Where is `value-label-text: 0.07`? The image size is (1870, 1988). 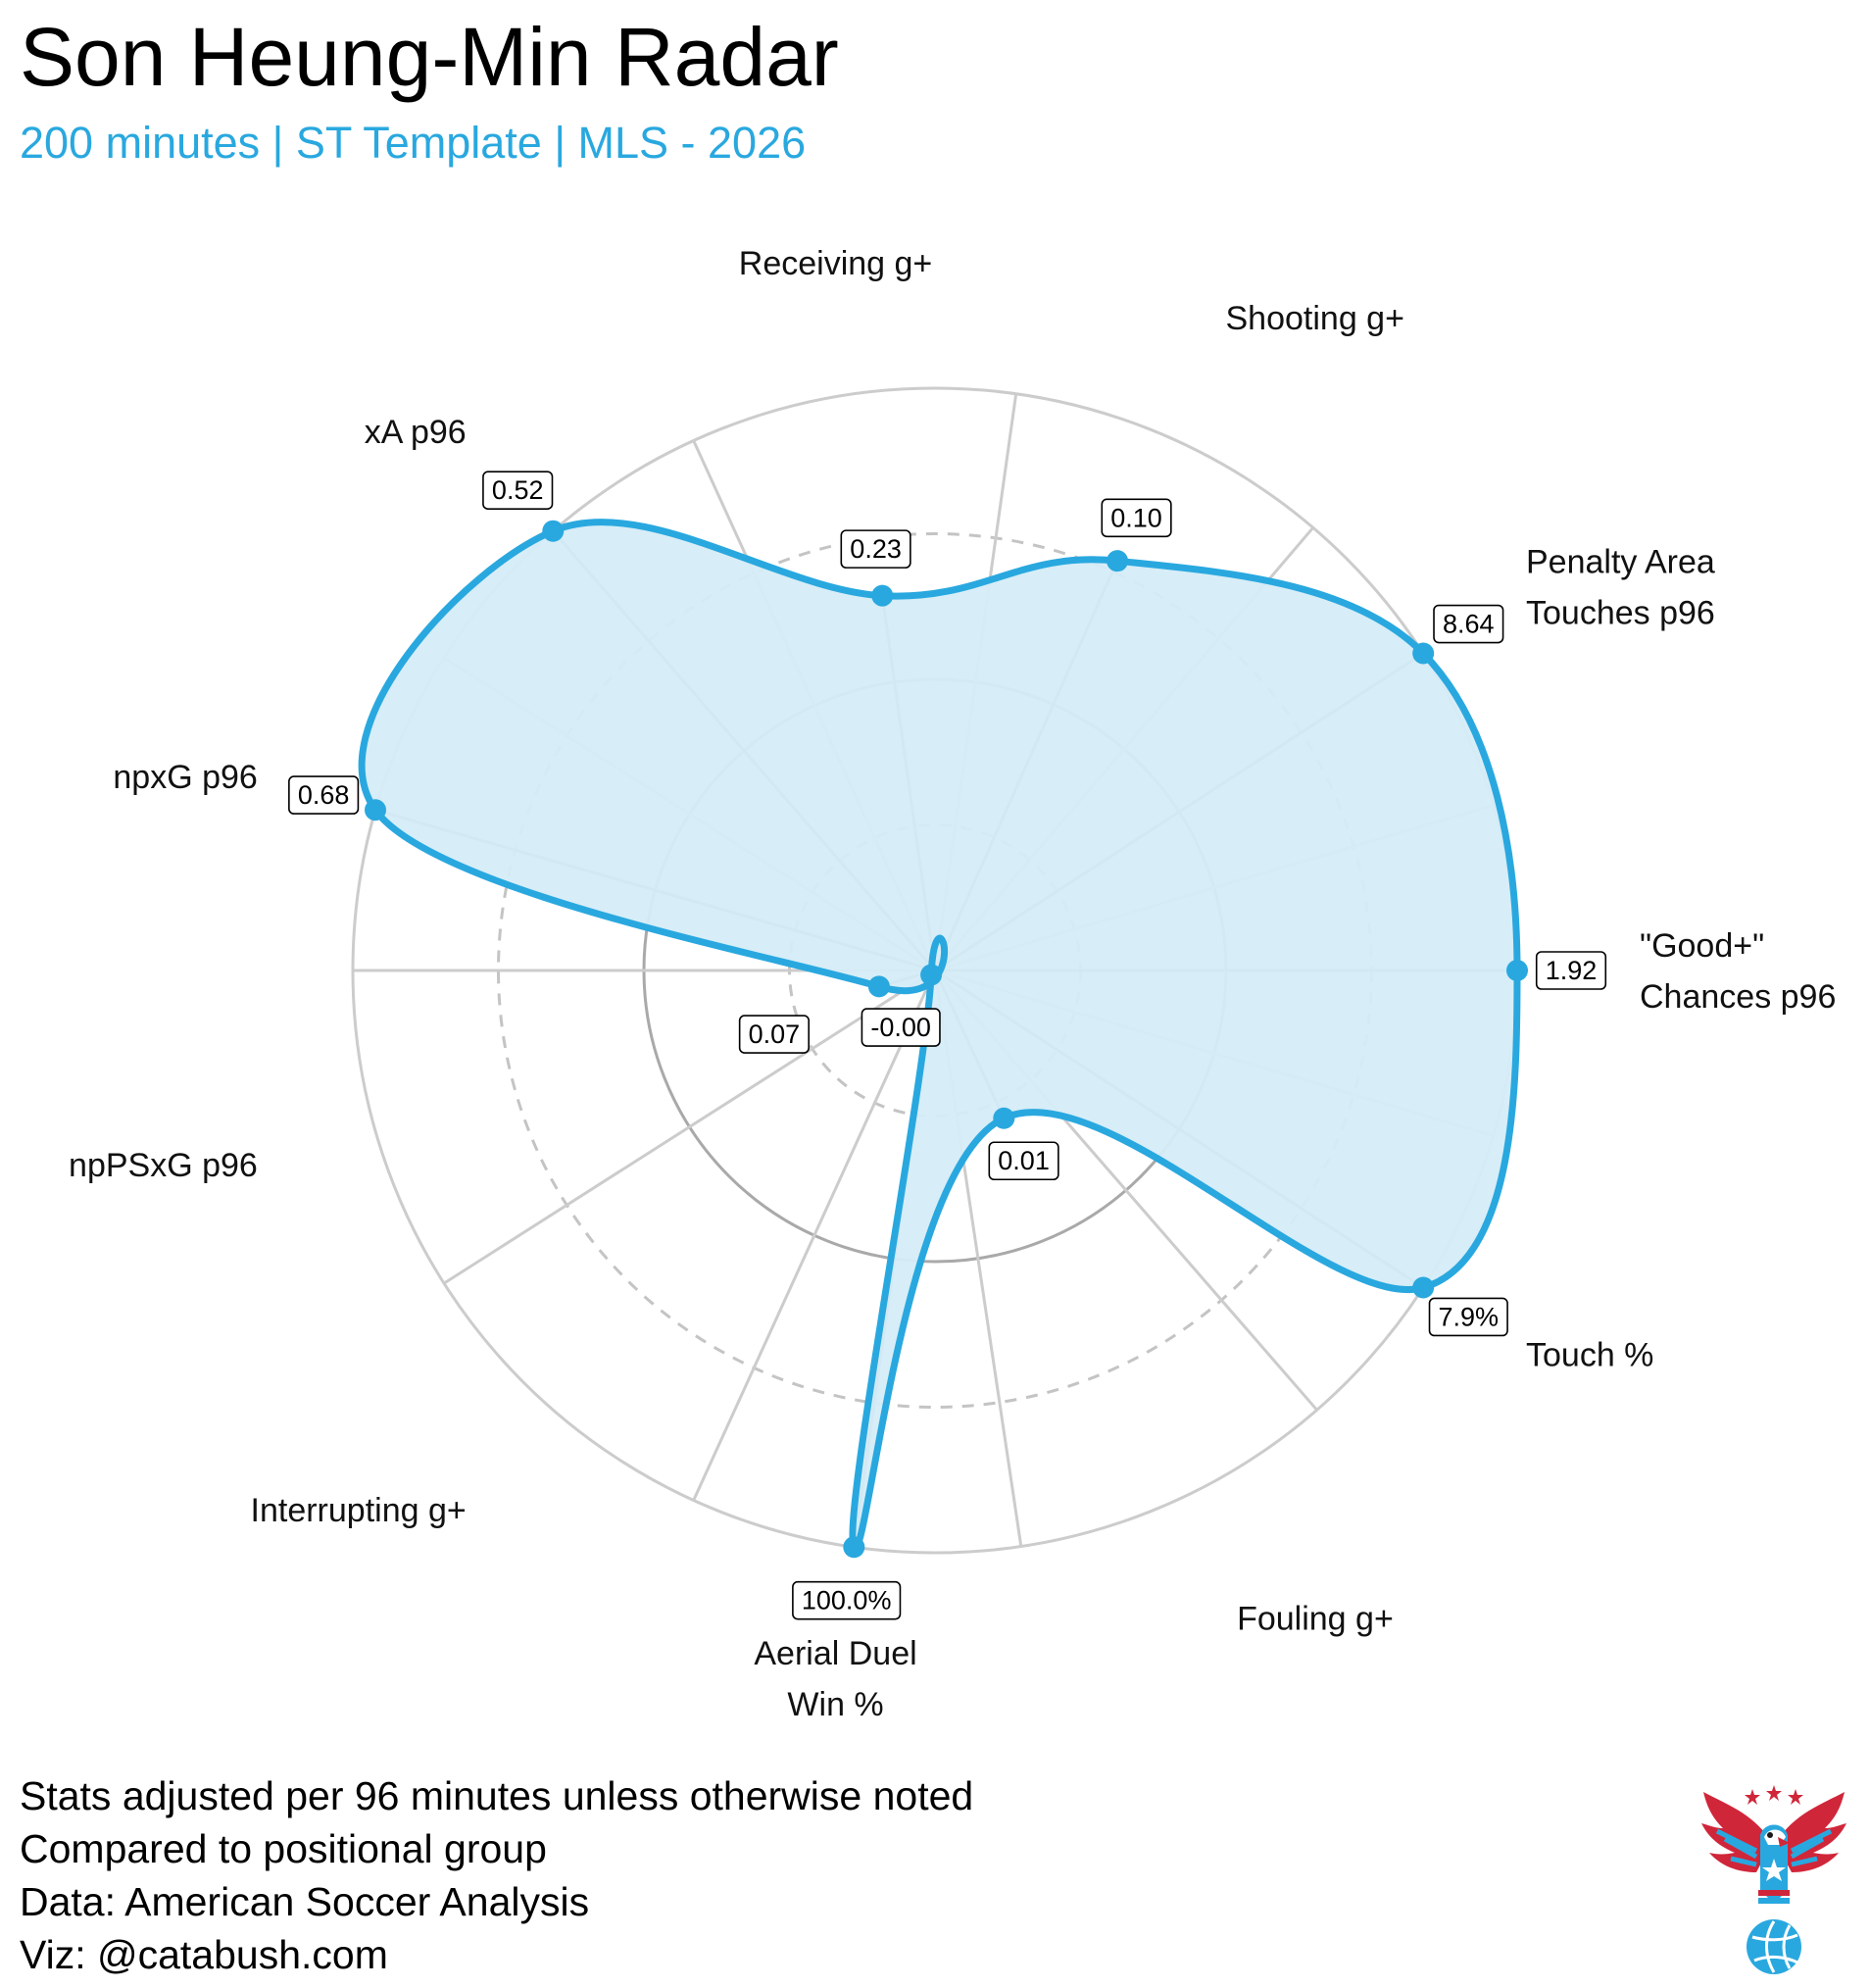
value-label-text: 0.07 is located at coordinates (775, 1034).